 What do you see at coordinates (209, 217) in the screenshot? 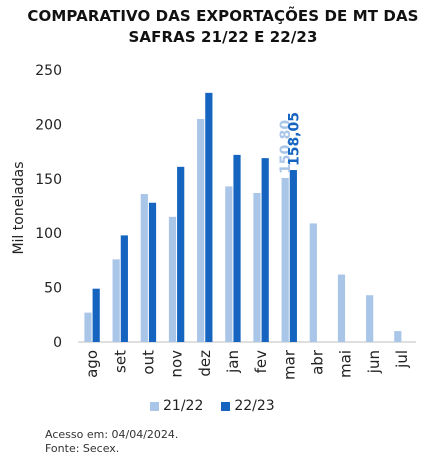
I see `bar-series-2-dez` at bounding box center [209, 217].